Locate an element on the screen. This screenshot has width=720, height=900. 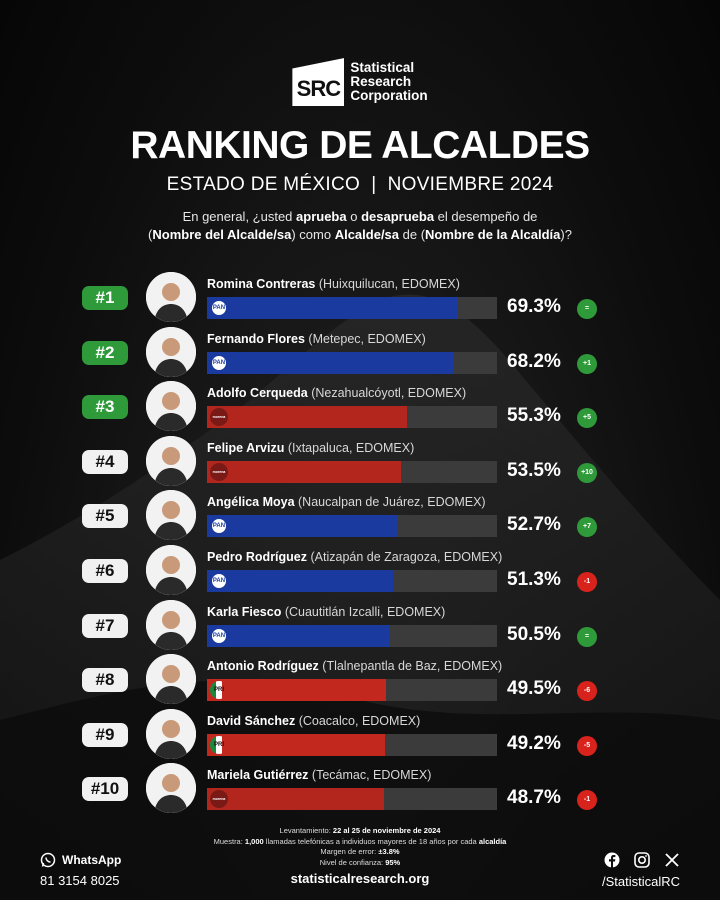
approval-value: 50.5% is located at coordinates (534, 634).